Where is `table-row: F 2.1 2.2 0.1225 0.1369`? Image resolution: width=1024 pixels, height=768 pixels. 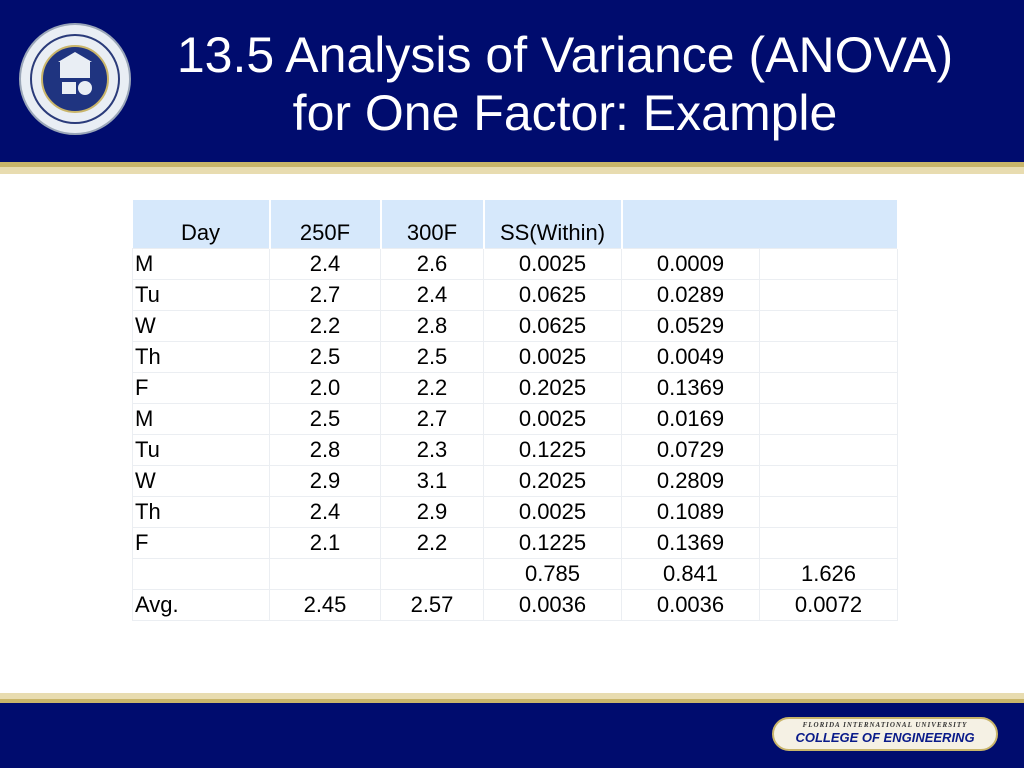
table-row: F 2.1 2.2 0.1225 0.1369 is located at coordinates (515, 543).